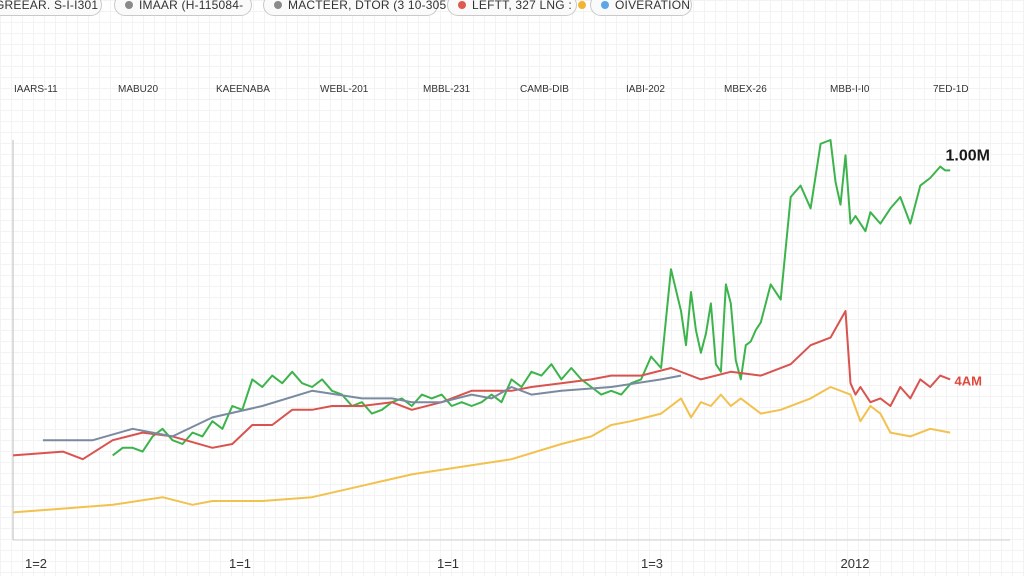 The width and height of the screenshot is (1024, 576). I want to click on column-header: WEBL-201, so click(344, 89).